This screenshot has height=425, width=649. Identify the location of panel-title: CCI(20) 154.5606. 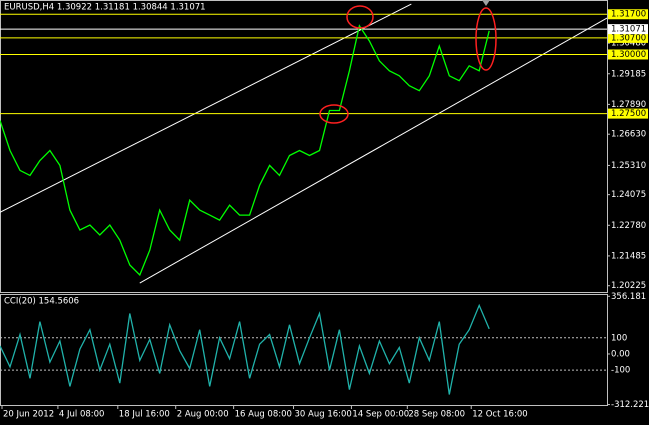
(41, 302).